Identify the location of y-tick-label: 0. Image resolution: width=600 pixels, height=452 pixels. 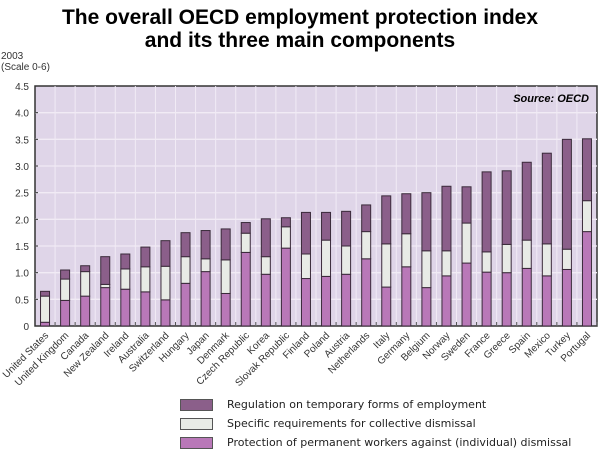
(26, 327).